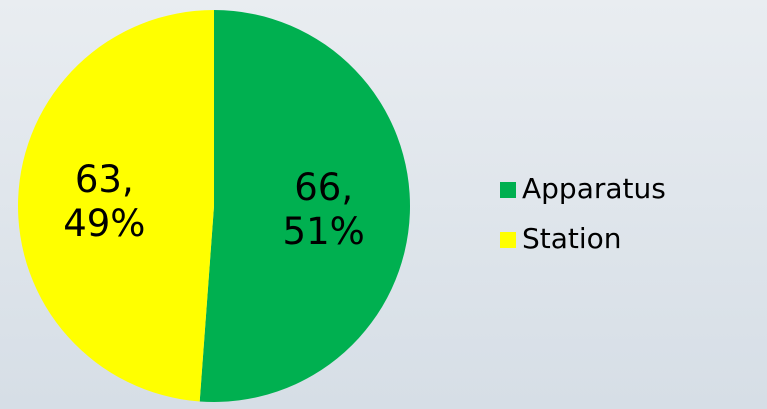  What do you see at coordinates (594, 188) in the screenshot?
I see `legend-label: Apparatus` at bounding box center [594, 188].